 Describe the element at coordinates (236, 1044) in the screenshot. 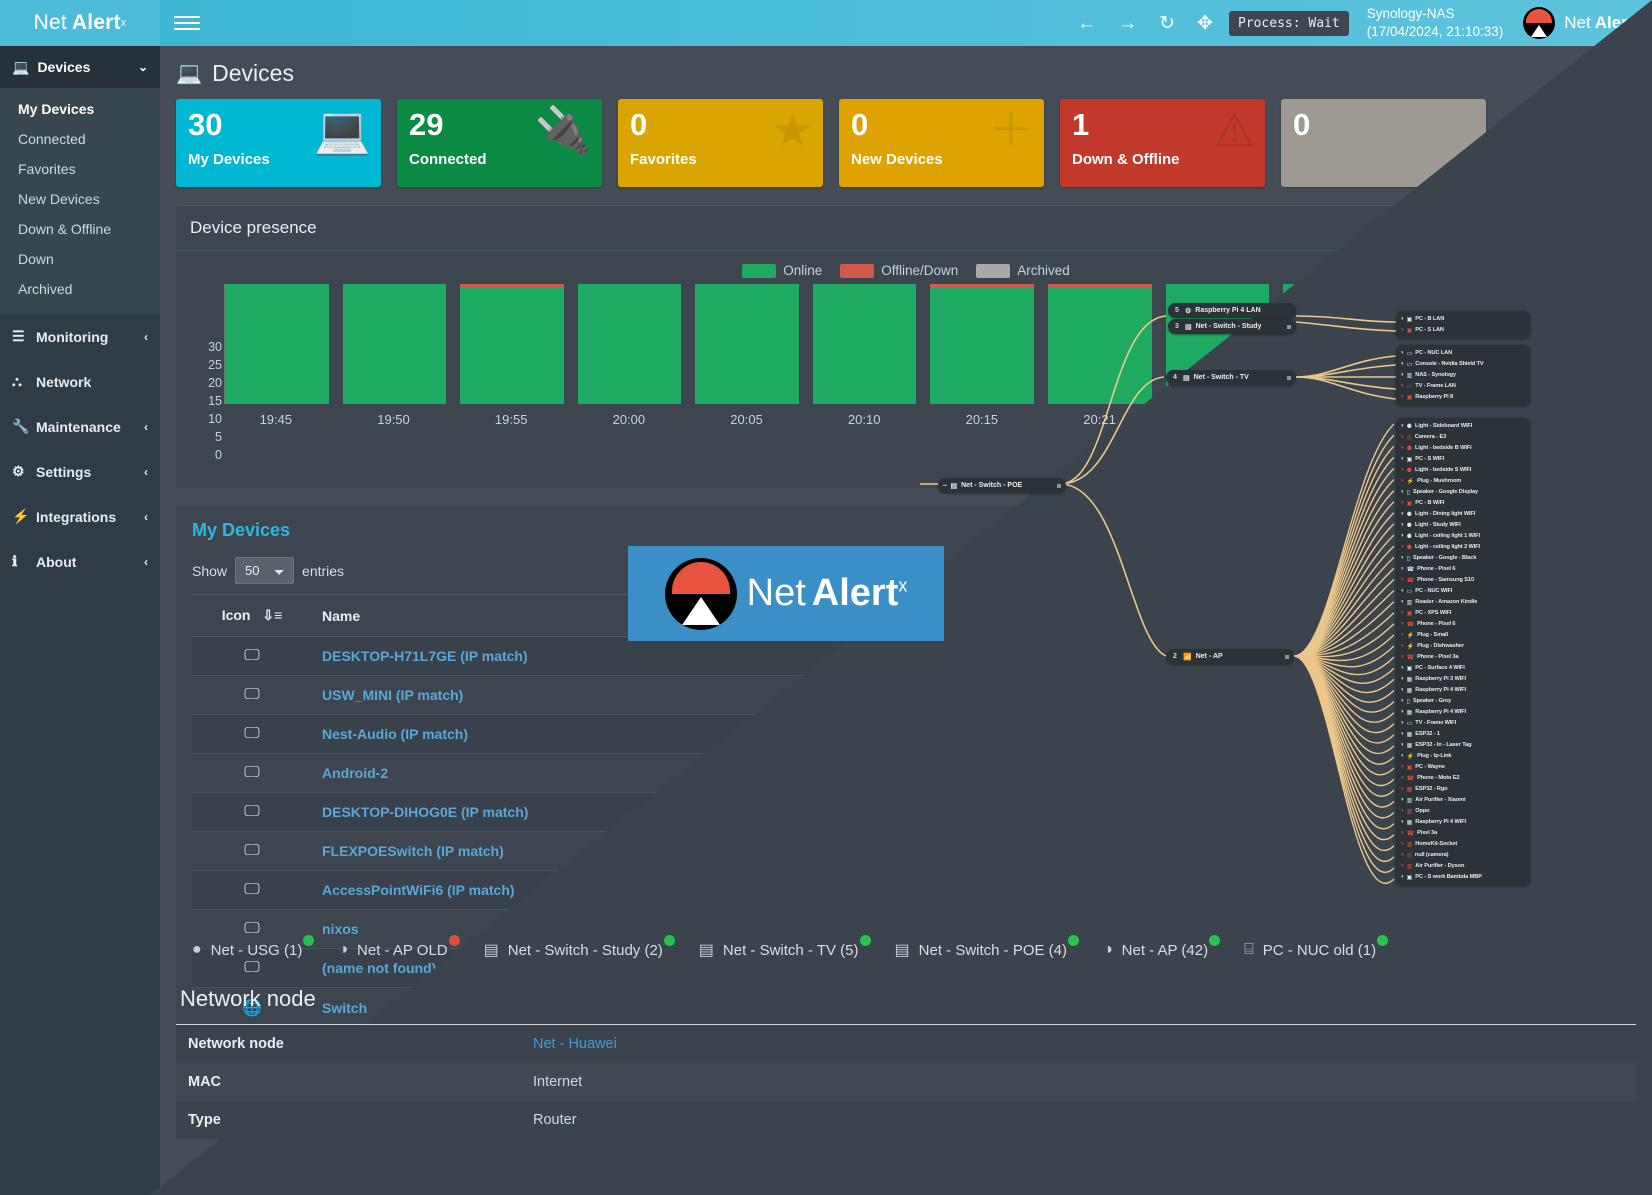

I see `detail-key: Network node` at that location.